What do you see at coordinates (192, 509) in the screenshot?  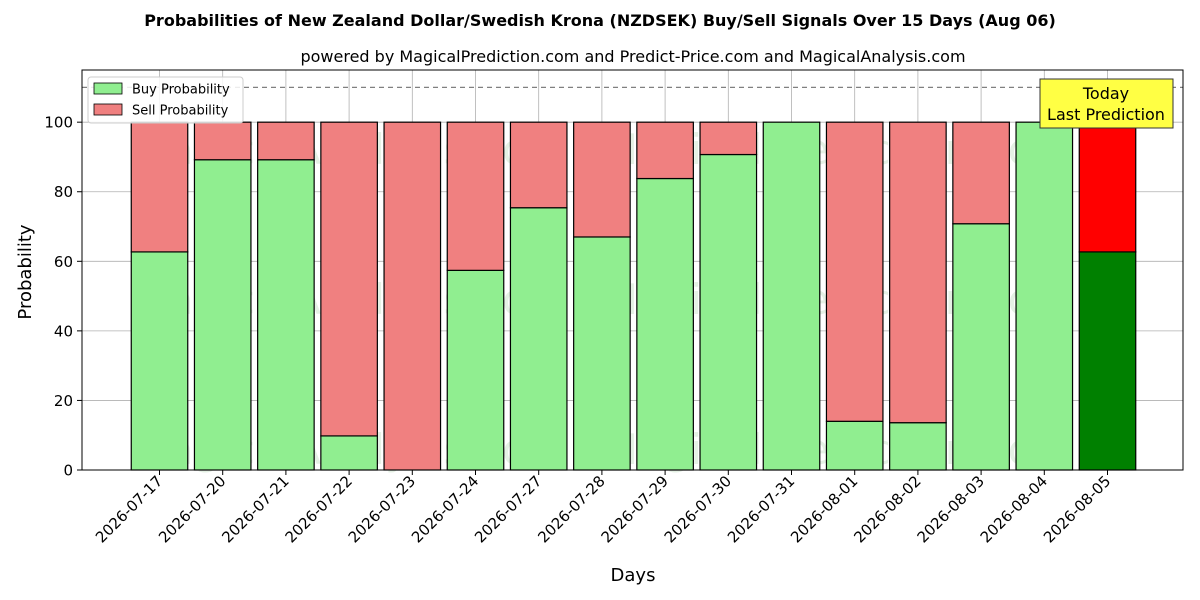 I see `x-tick-label: 2026-07-20` at bounding box center [192, 509].